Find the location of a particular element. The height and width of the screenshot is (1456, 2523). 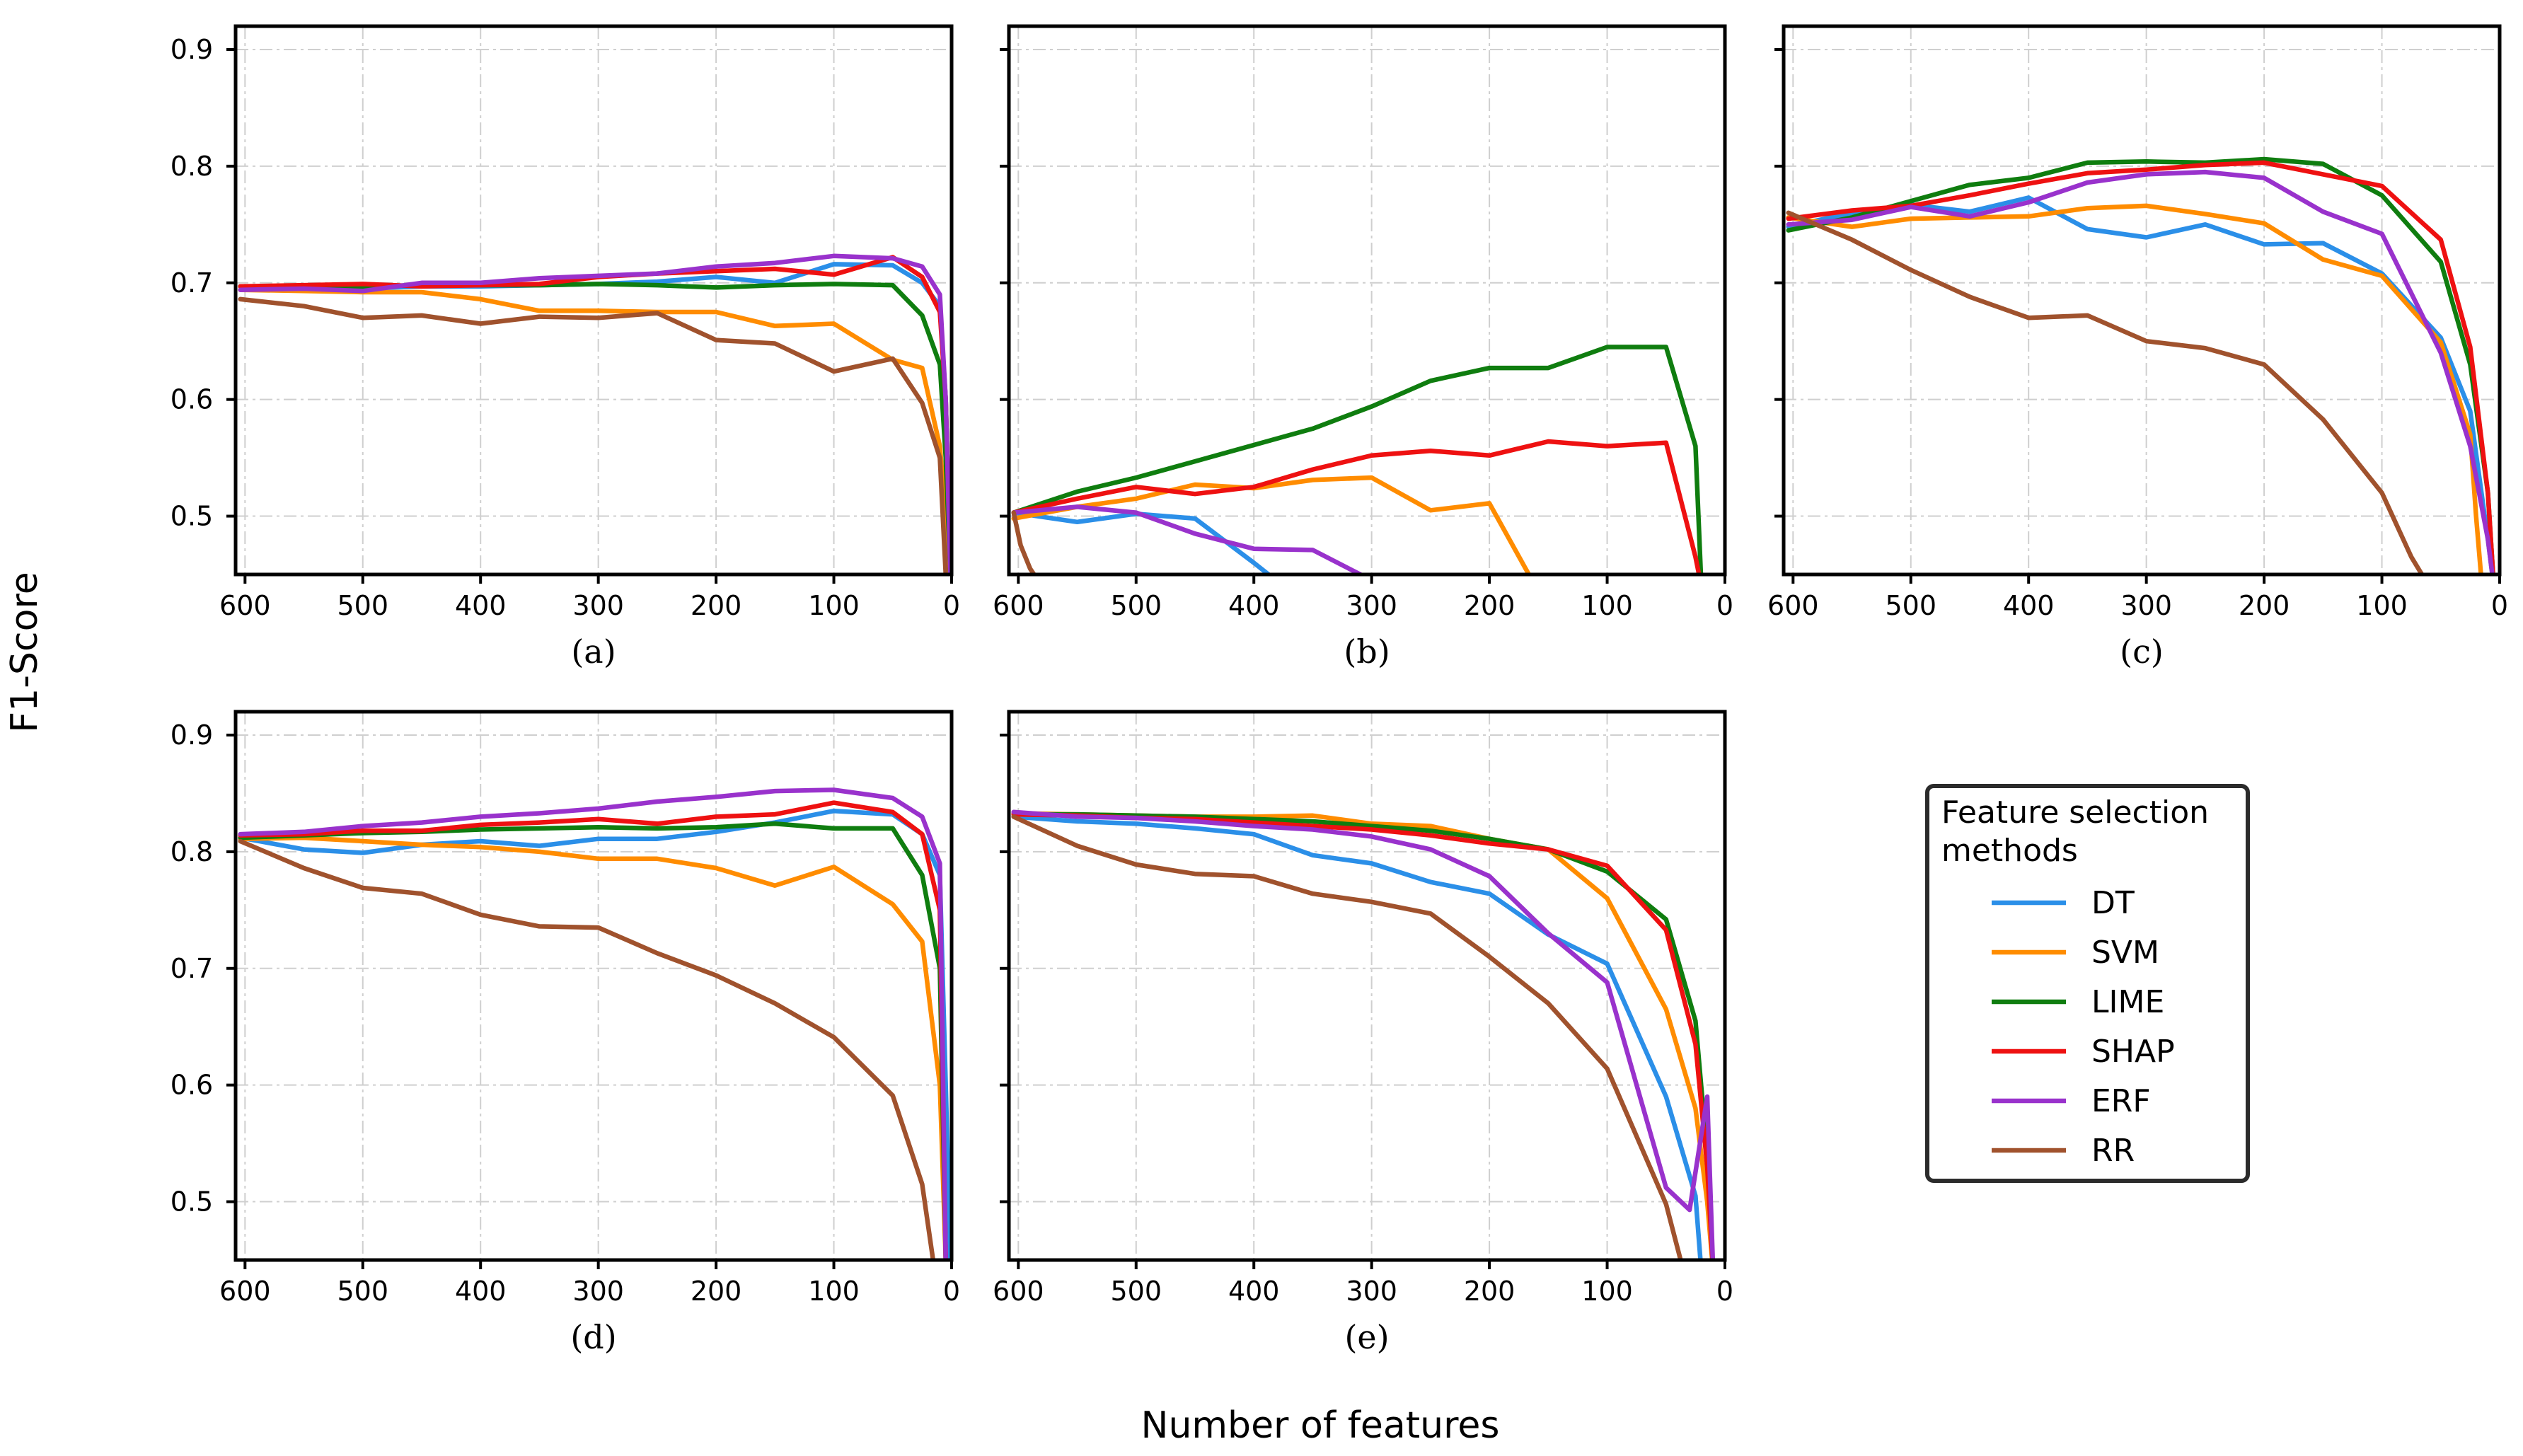

legend-frame is located at coordinates (2087, 983).